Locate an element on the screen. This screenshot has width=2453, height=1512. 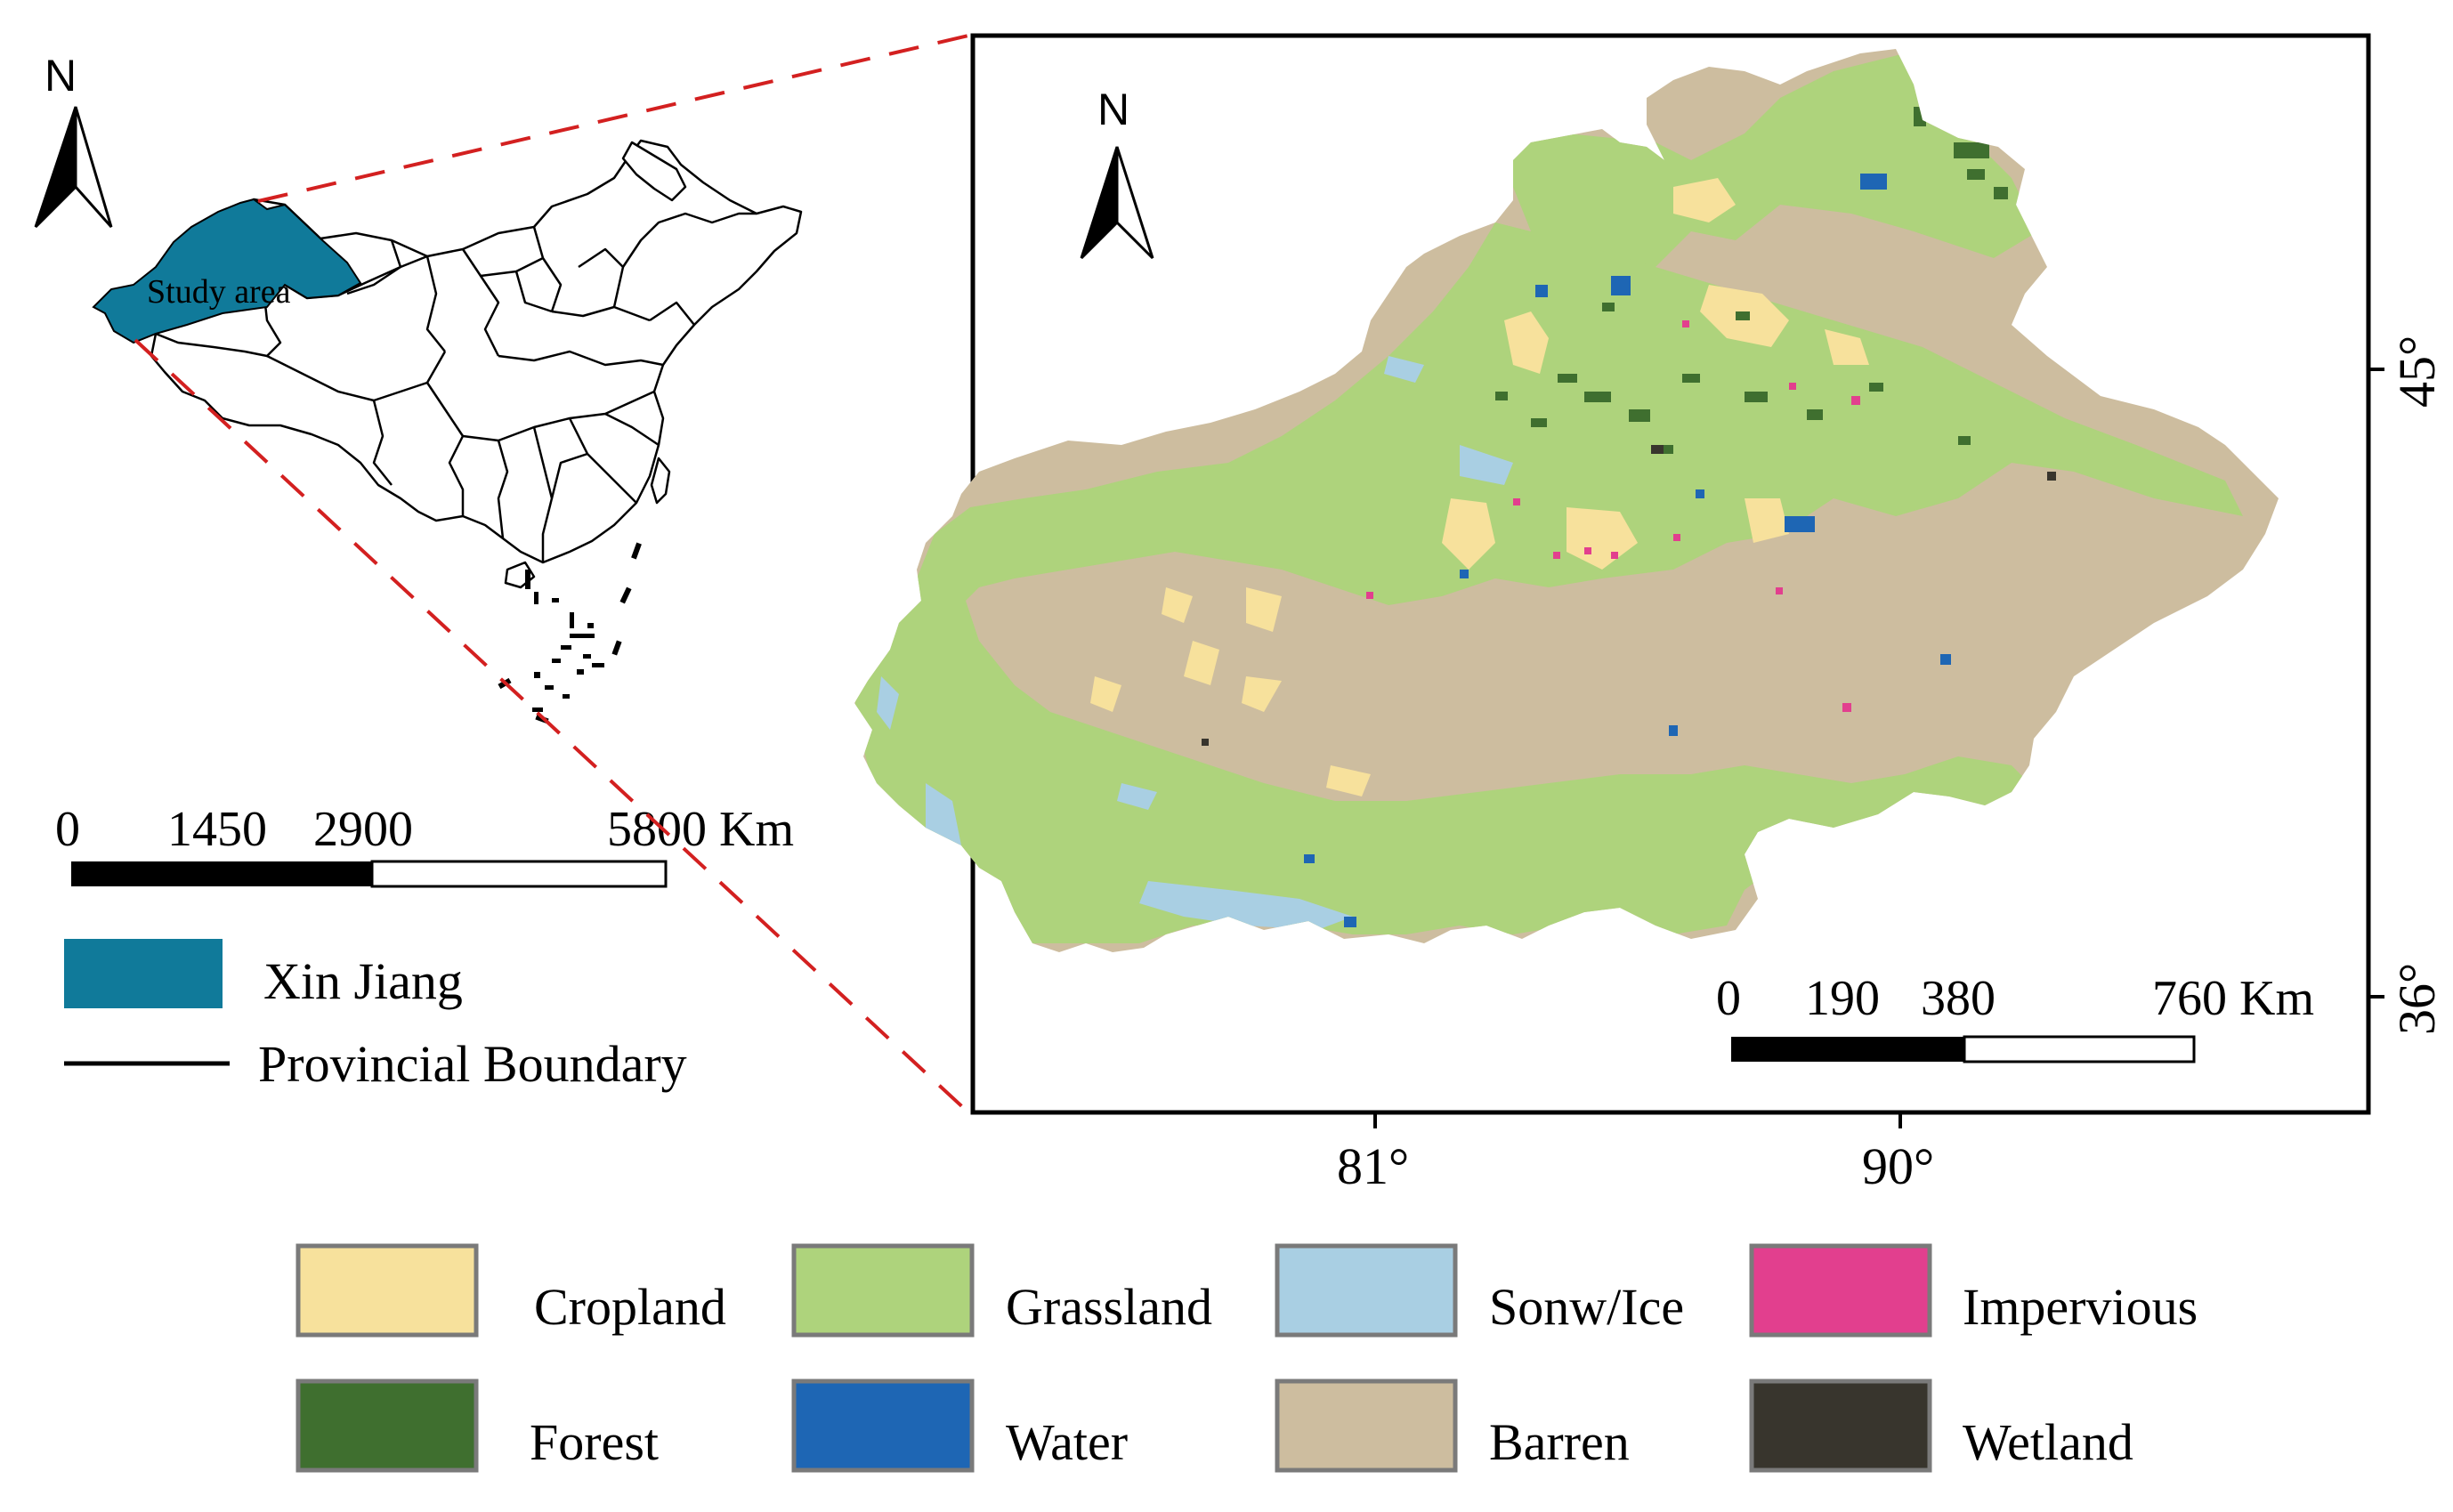
main-scale-bar: 0 190 380 760 Km is located at coordinates (2015, 1017).